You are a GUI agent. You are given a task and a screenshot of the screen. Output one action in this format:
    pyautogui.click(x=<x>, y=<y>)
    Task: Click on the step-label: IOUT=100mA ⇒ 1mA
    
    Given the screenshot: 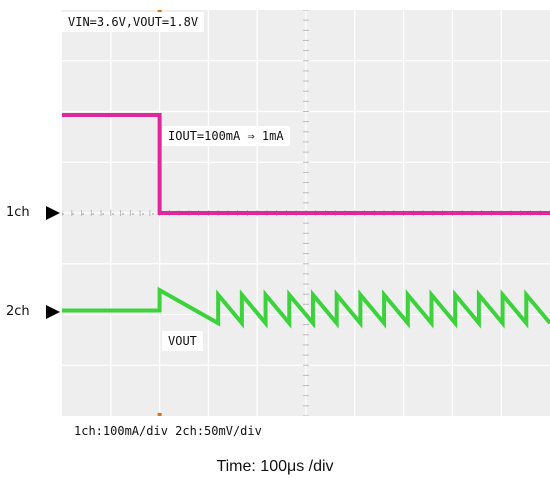 What is the action you would take?
    pyautogui.click(x=226, y=136)
    